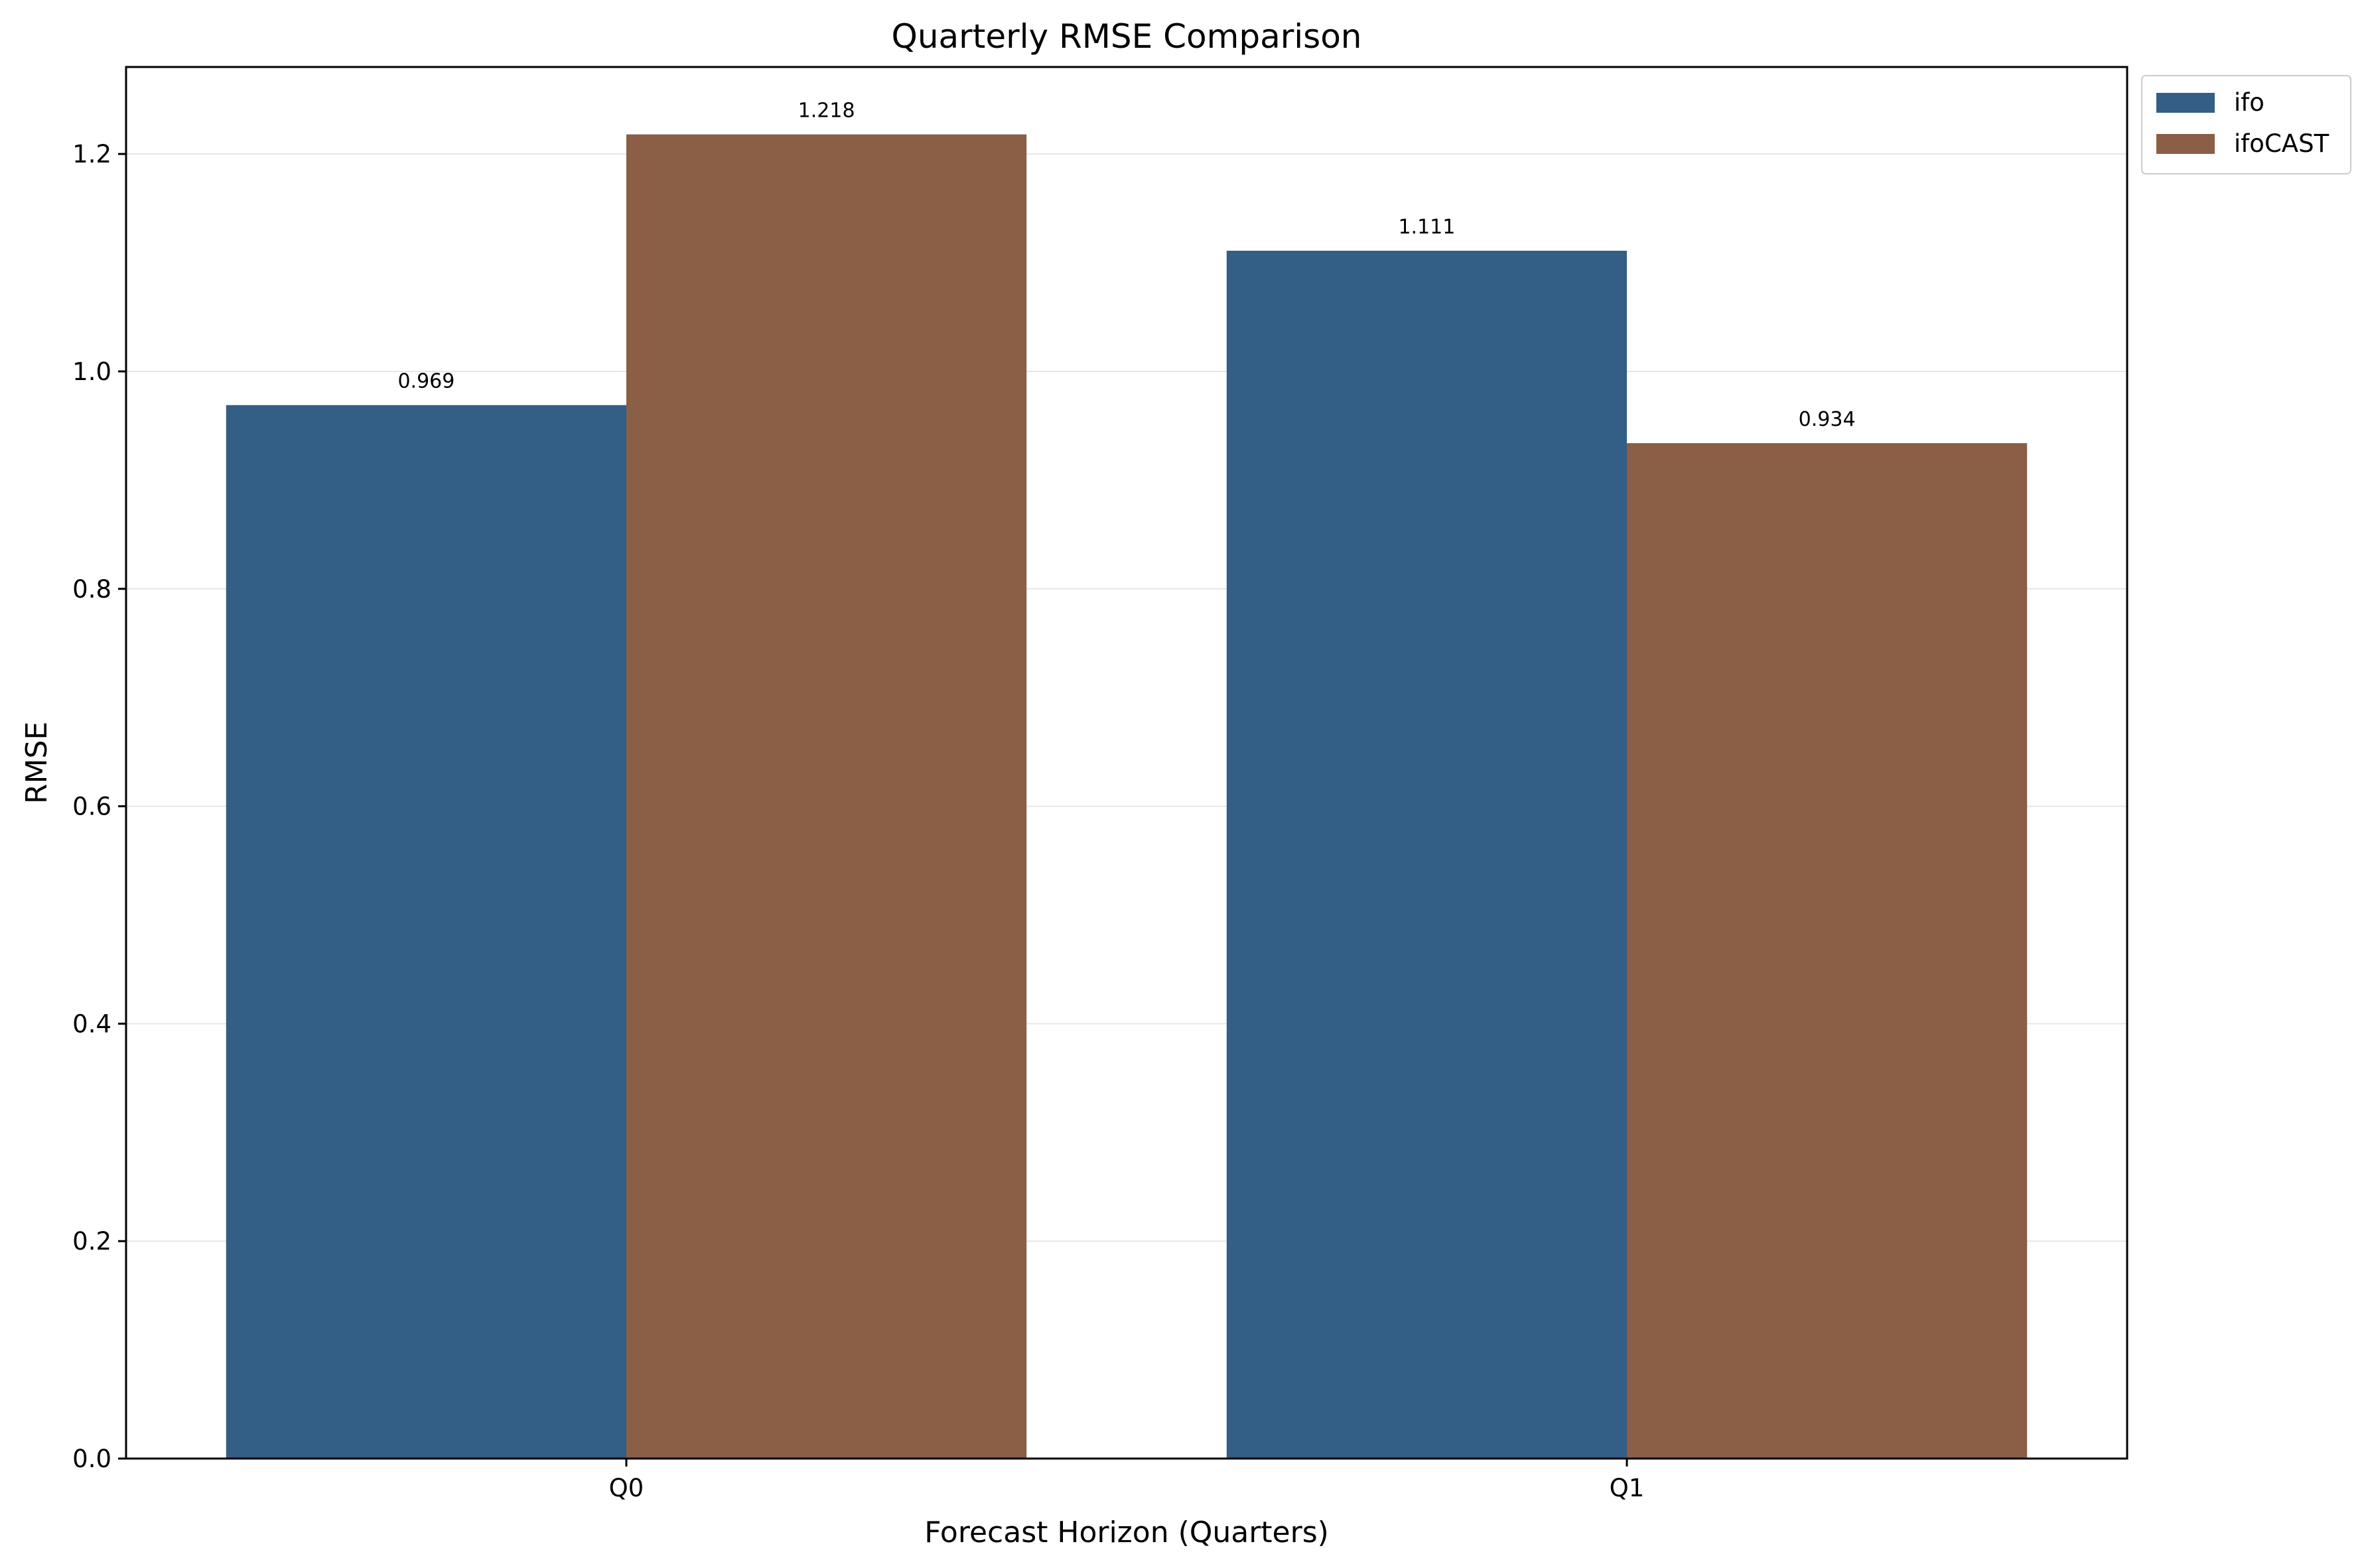 Image resolution: width=2364 pixels, height=1568 pixels. I want to click on legend: ifo ifoCAST, so click(2246, 124).